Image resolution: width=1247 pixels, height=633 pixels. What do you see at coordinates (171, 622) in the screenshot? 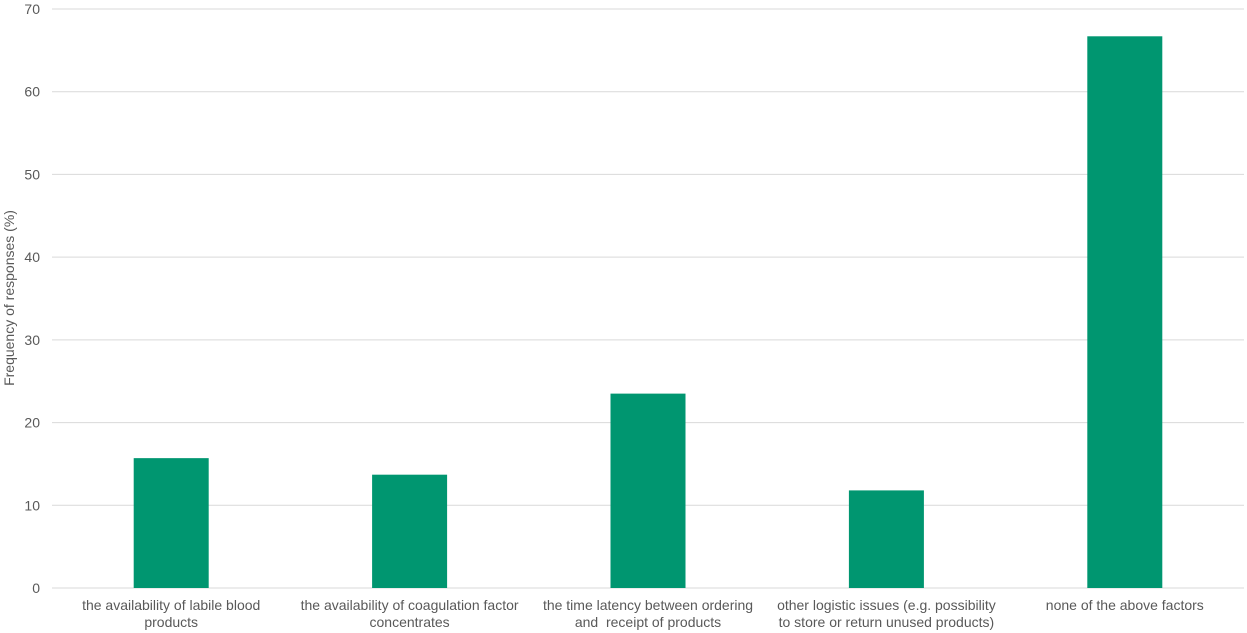
I see `x-category-label: products` at bounding box center [171, 622].